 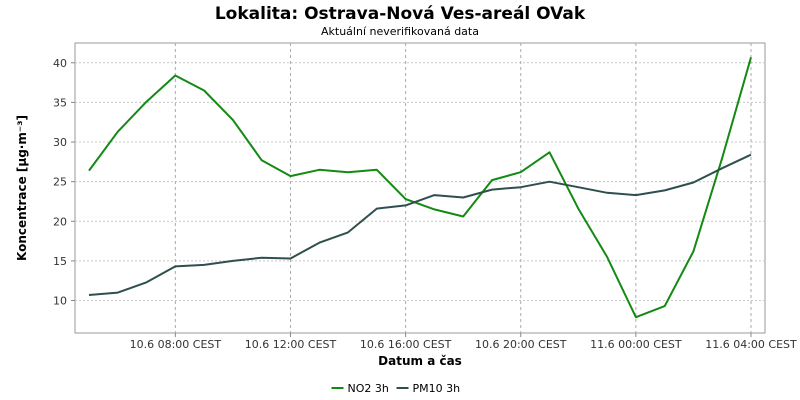 I want to click on x-tick-label: 10.6 16:00 CEST, so click(x=406, y=344).